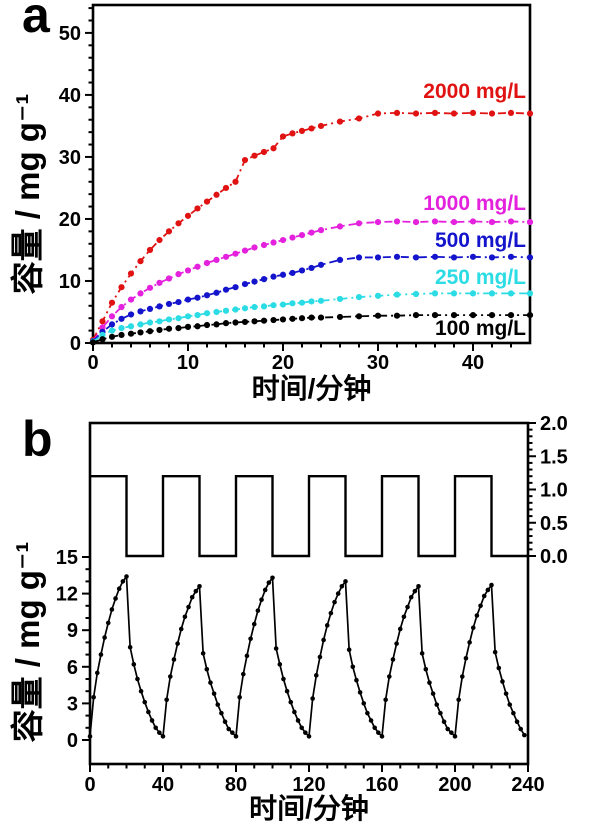  I want to click on panel-b-letter: b, so click(37, 439).